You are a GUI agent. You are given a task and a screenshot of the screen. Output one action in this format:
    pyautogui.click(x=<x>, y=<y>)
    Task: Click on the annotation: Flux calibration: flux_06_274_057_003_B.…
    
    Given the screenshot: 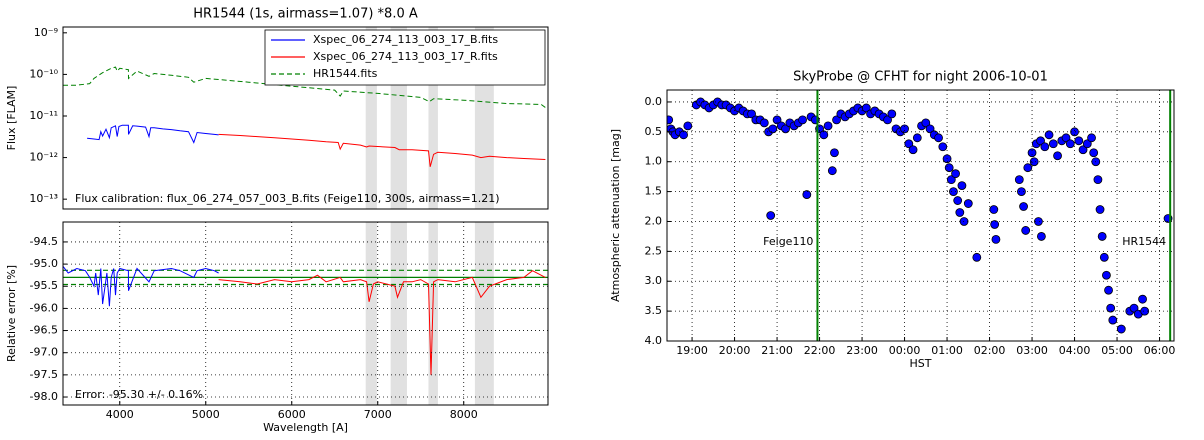 What is the action you would take?
    pyautogui.click(x=287, y=198)
    